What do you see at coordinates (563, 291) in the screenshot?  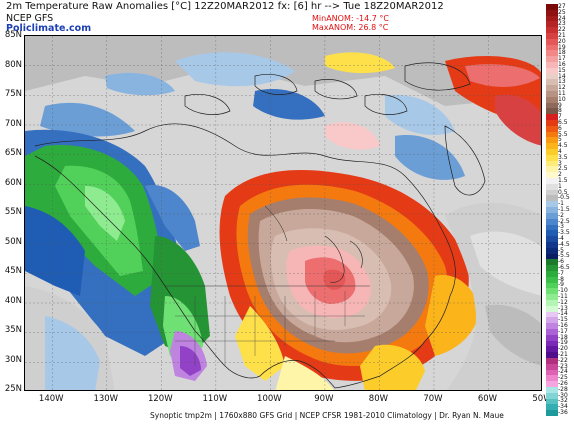 I see `colorbar-label: -10` at bounding box center [563, 291].